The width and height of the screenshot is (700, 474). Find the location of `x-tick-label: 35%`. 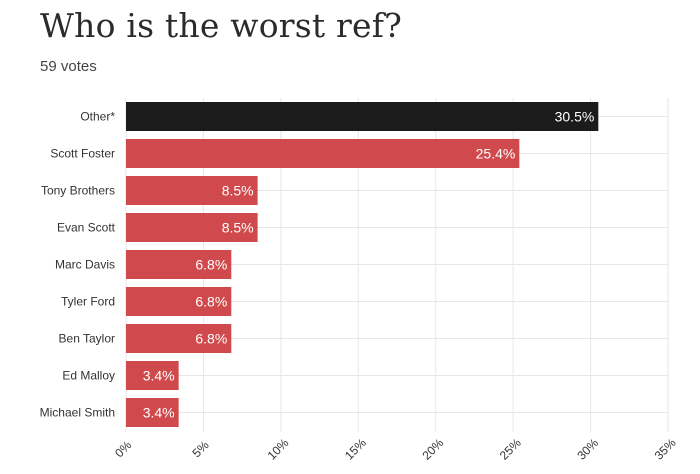

x-tick-label: 35% is located at coordinates (665, 449).